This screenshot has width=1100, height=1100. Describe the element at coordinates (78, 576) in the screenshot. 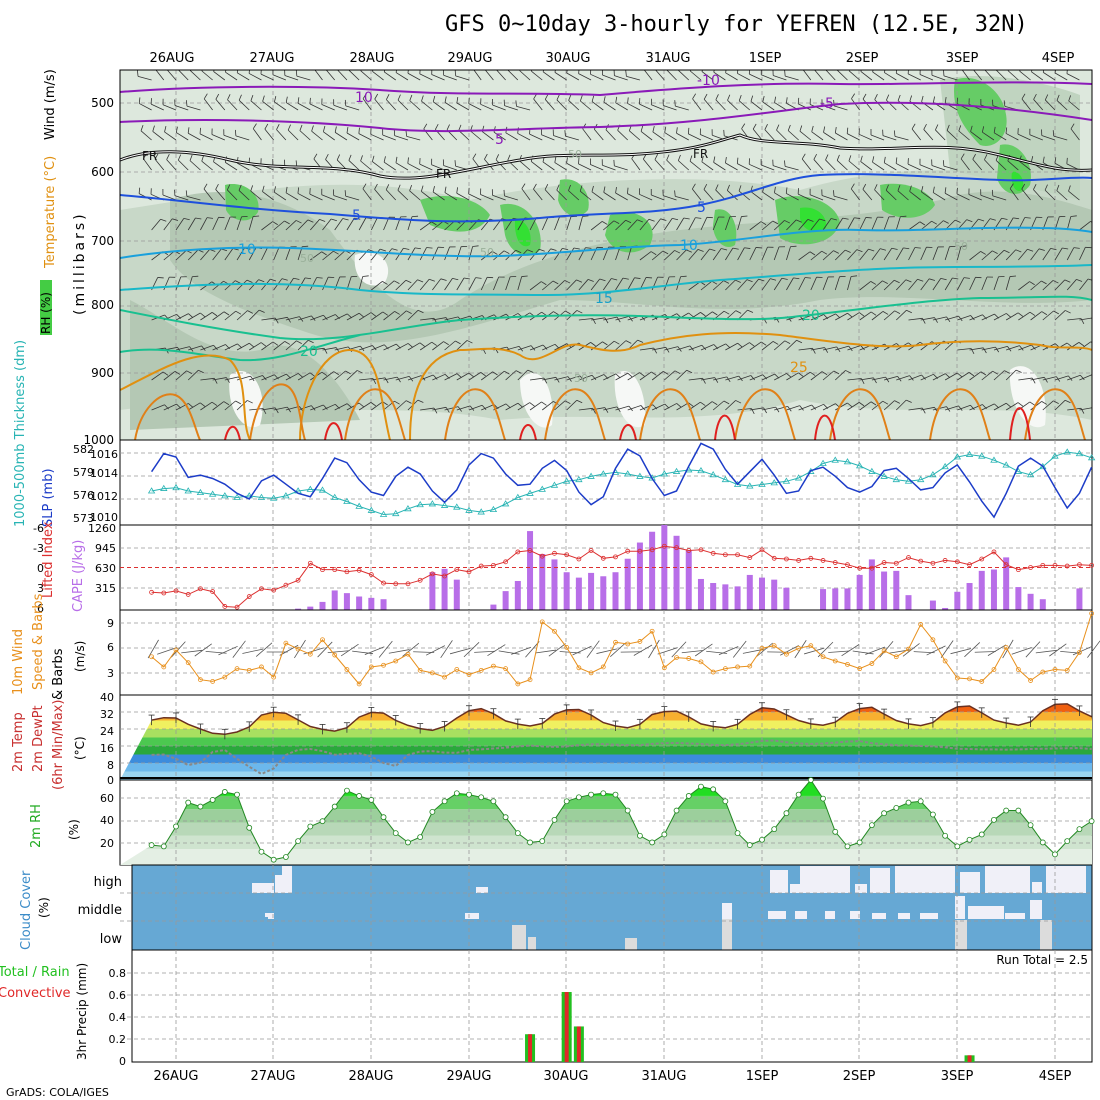

I see `cape-axis-label: CAPE (J/kg)` at that location.